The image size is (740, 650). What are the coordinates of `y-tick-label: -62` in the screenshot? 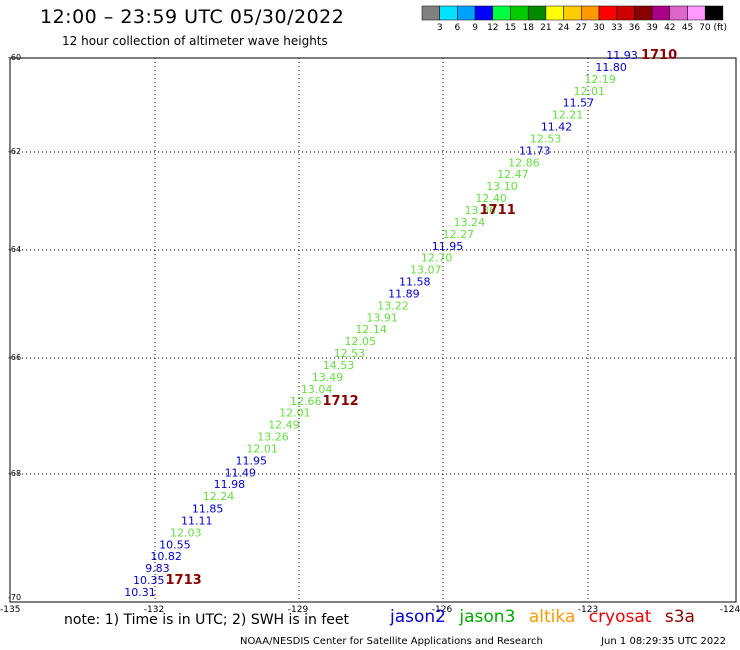 It's located at (14, 151).